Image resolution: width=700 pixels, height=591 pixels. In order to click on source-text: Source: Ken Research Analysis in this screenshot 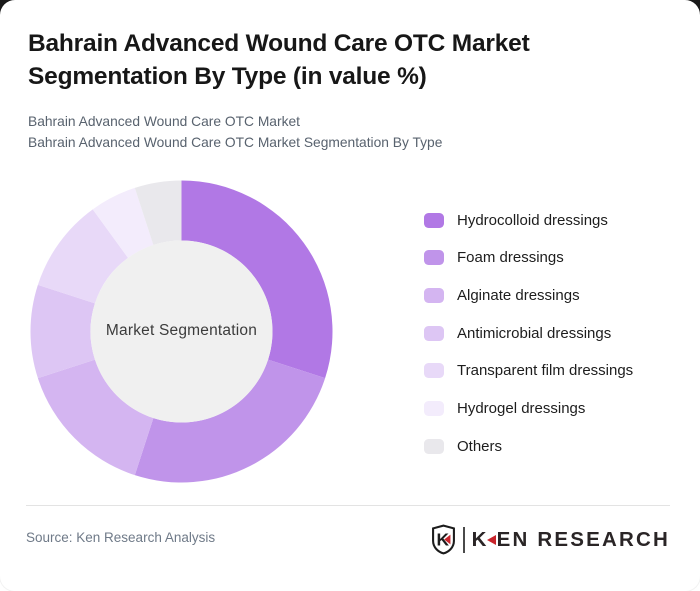, I will do `click(121, 537)`.